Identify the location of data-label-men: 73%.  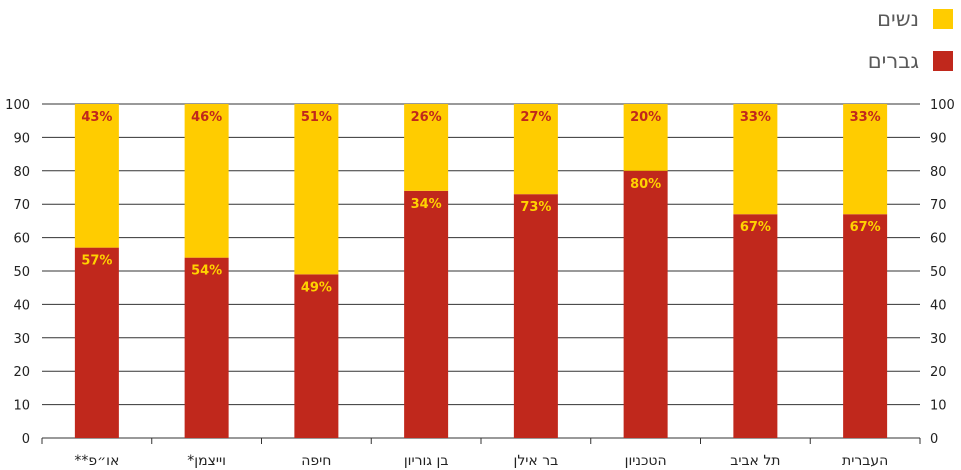
(535, 207).